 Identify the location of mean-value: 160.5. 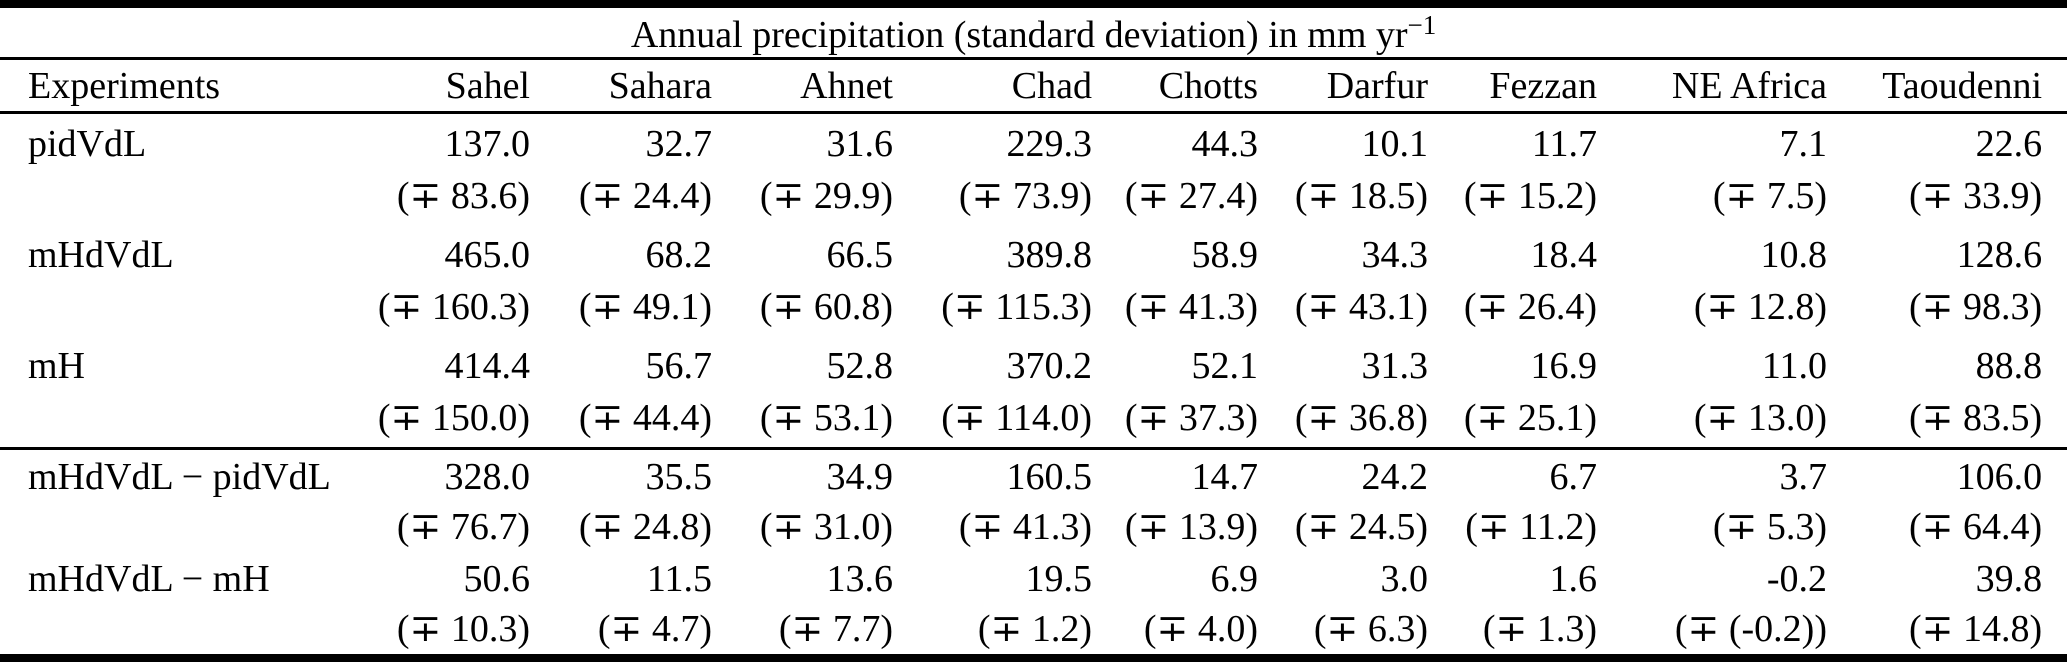
(1049, 477).